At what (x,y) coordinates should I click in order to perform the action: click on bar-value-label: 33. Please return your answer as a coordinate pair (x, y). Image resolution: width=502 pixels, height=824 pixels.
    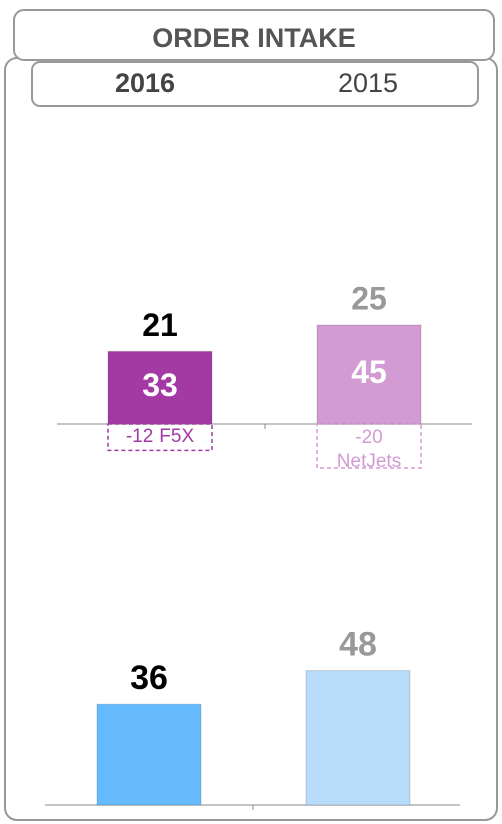
    Looking at the image, I should click on (160, 385).